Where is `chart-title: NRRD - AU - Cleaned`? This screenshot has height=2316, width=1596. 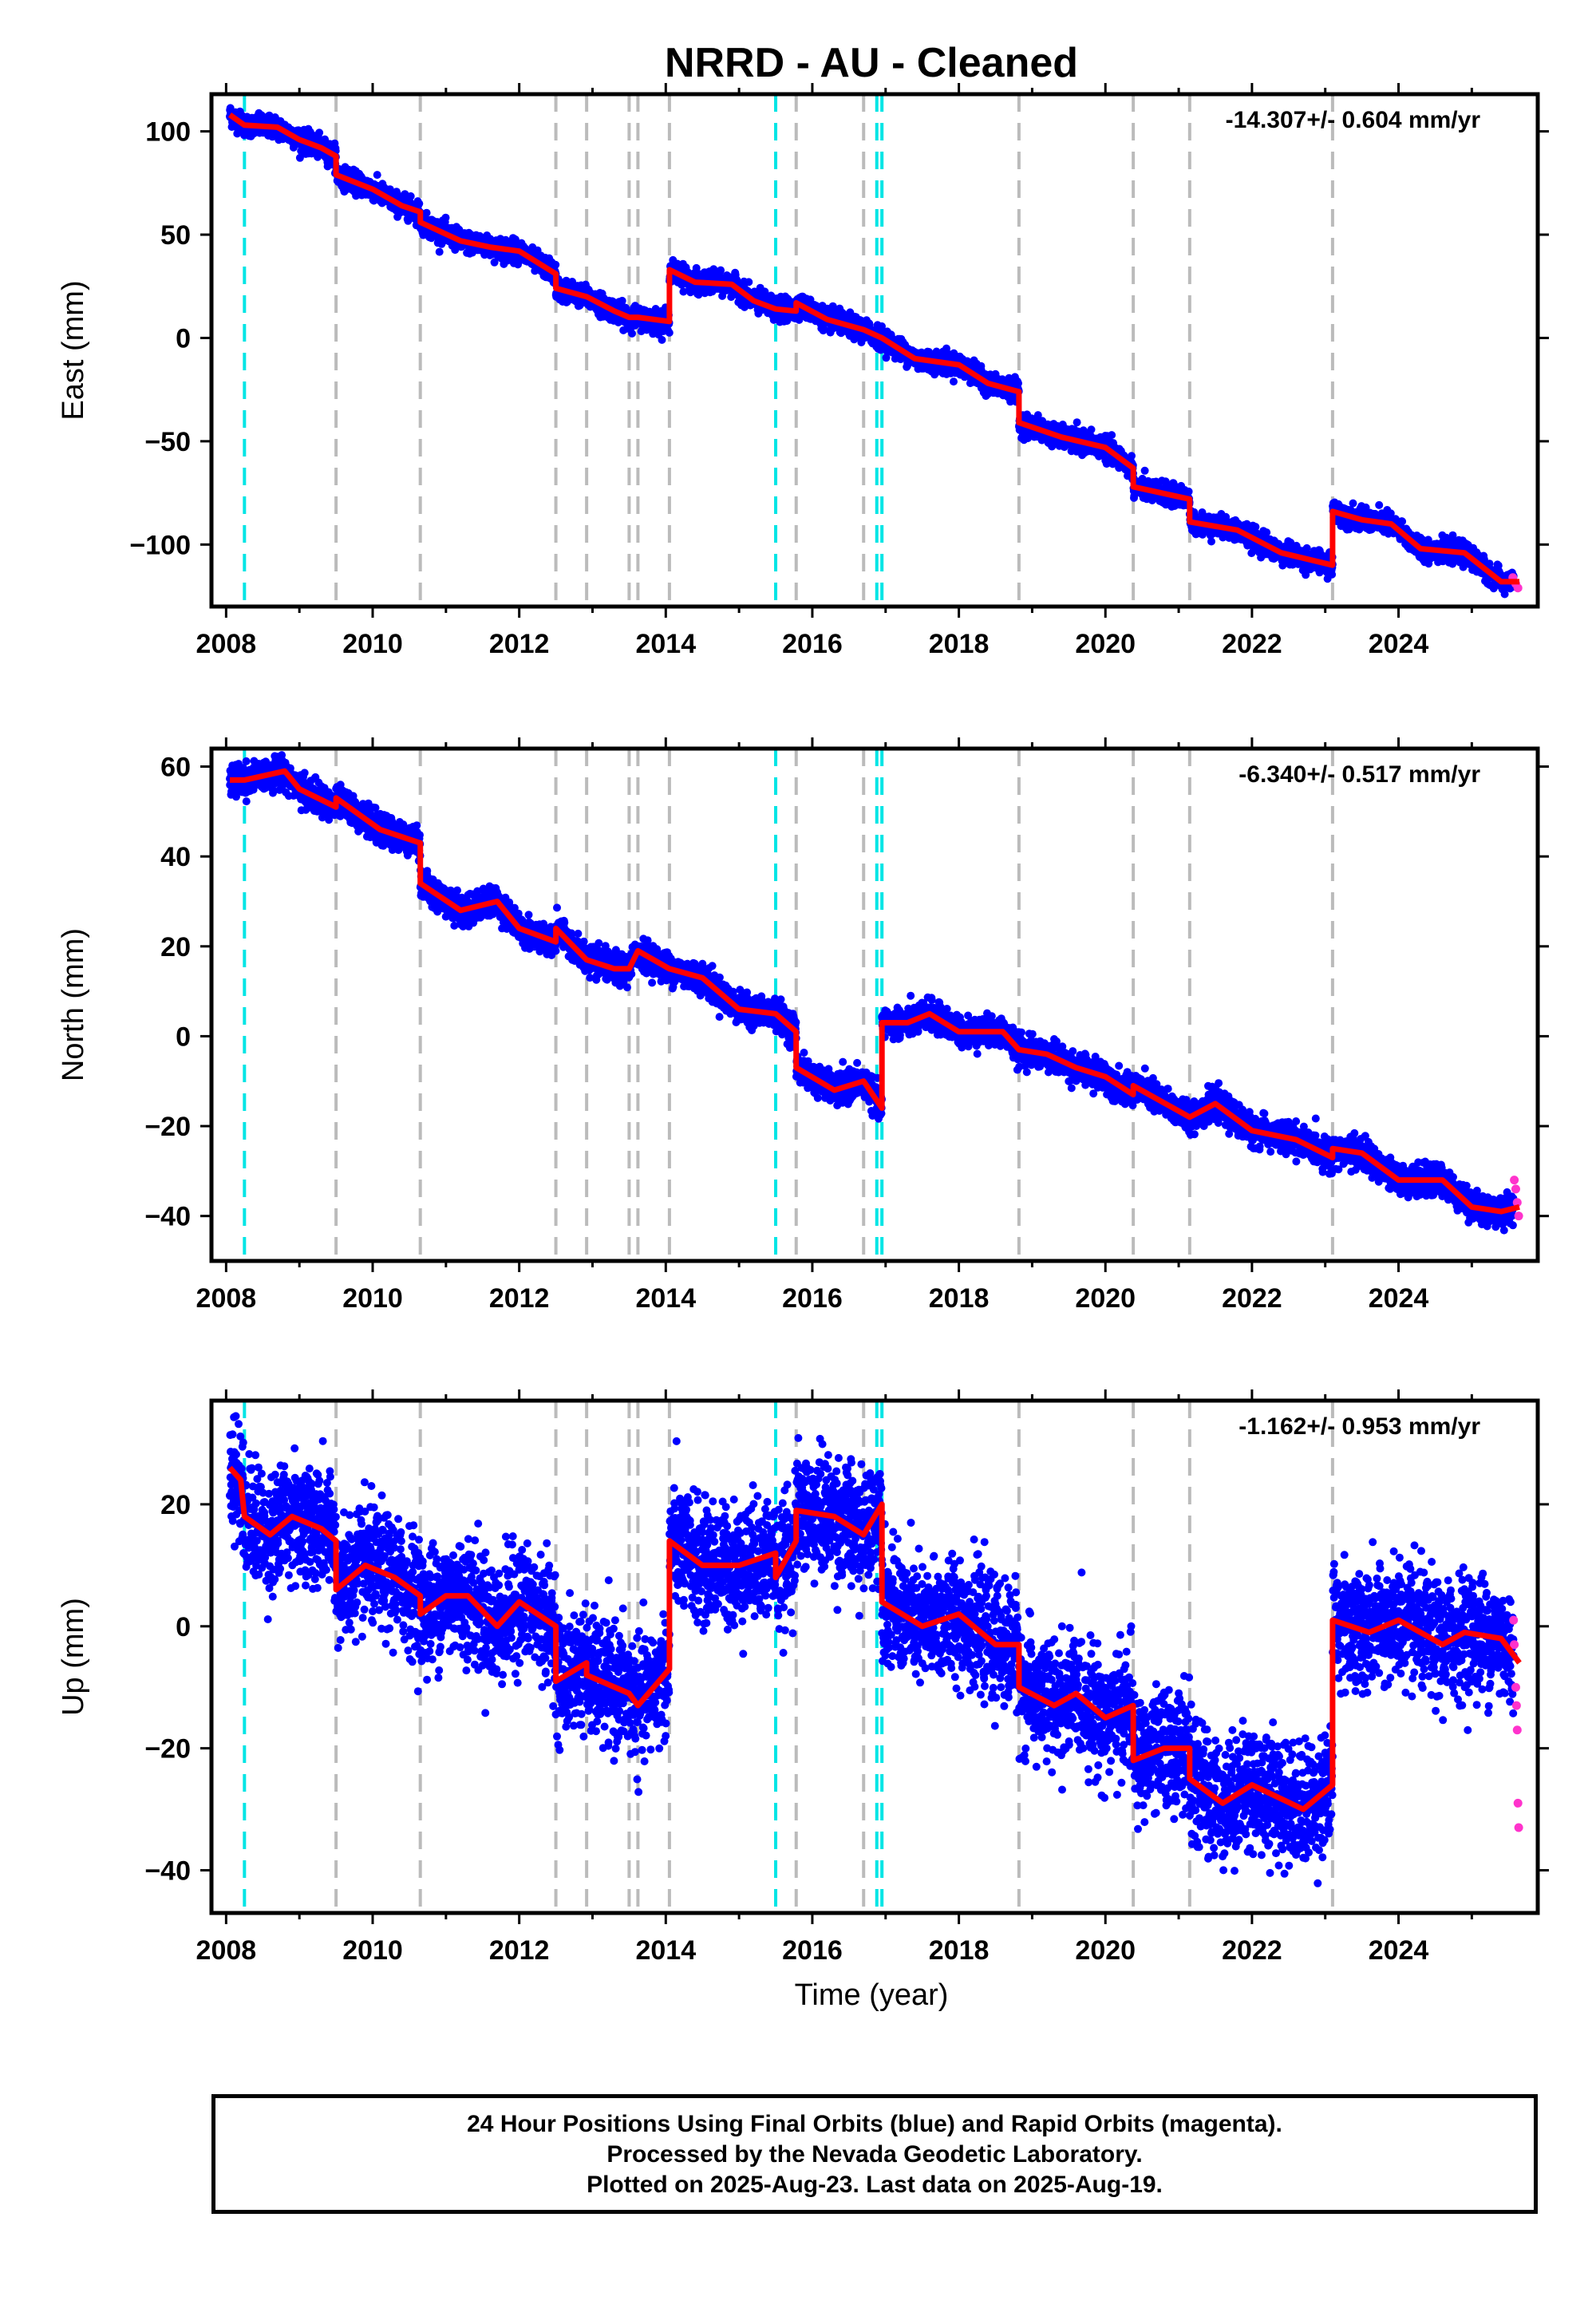
chart-title: NRRD - AU - Cleaned is located at coordinates (871, 63).